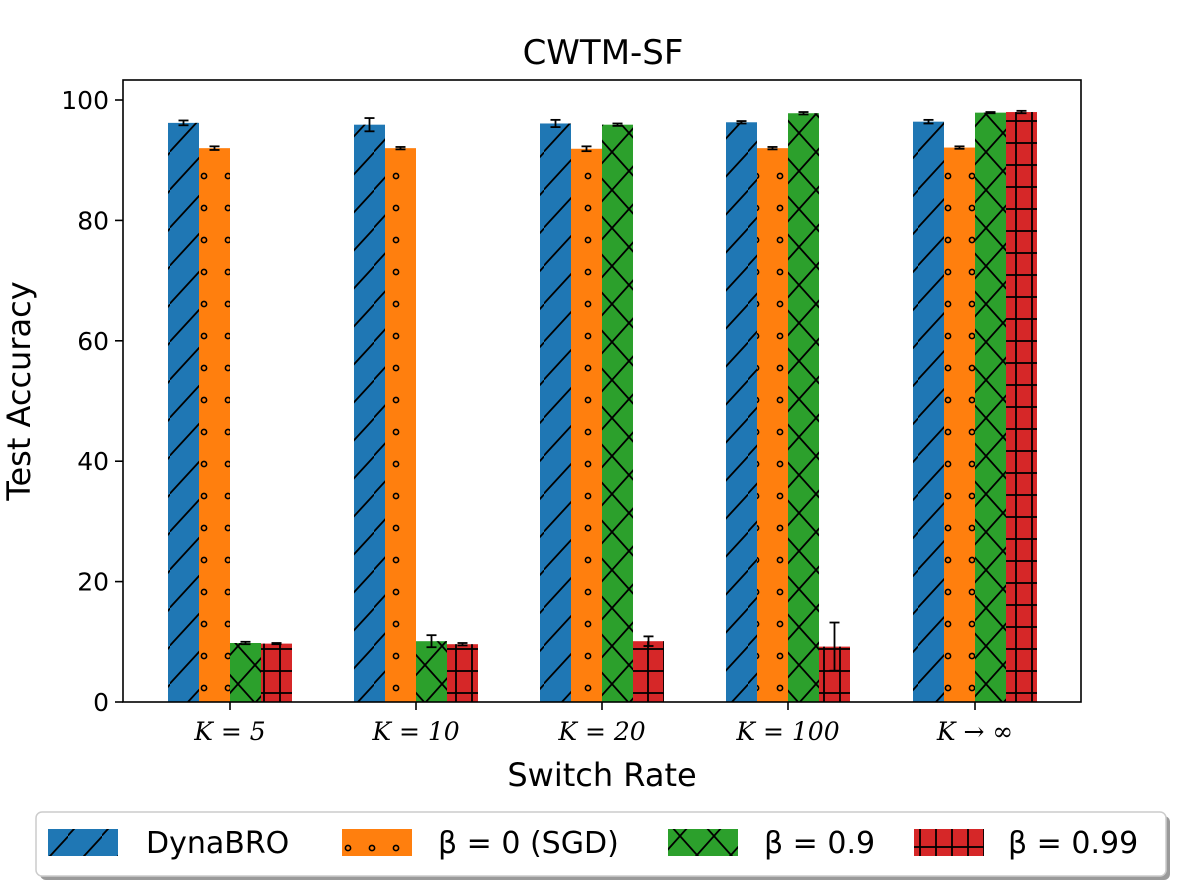 This screenshot has width=1196, height=893. What do you see at coordinates (377, 842) in the screenshot?
I see `legend-swatch-hatch--0-sgd-` at bounding box center [377, 842].